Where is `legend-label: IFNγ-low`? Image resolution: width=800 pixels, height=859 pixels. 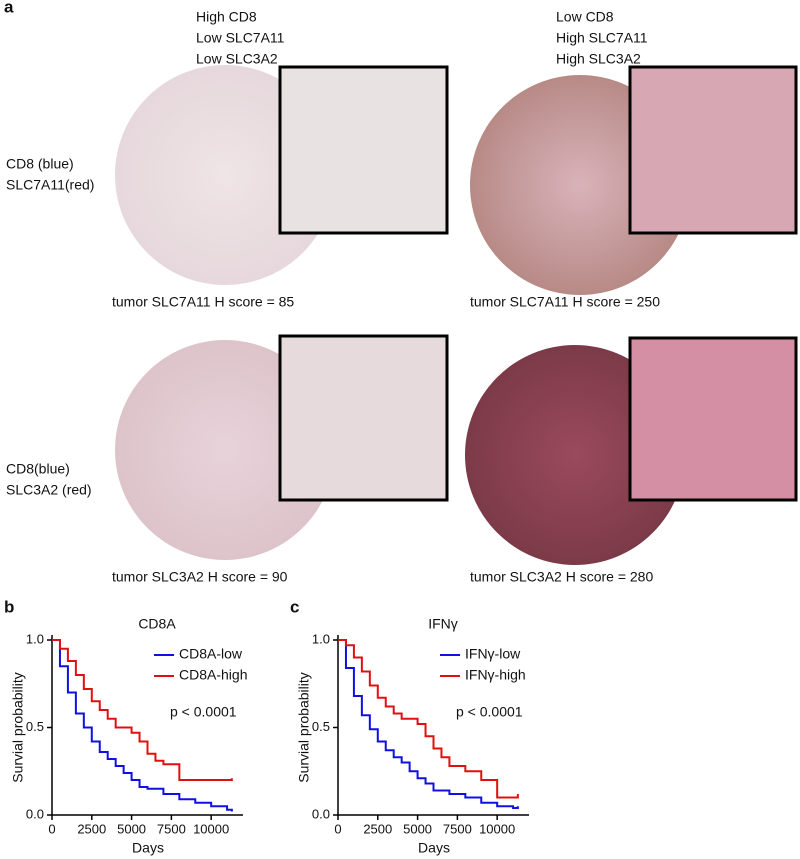 legend-label: IFNγ-low is located at coordinates (493, 654).